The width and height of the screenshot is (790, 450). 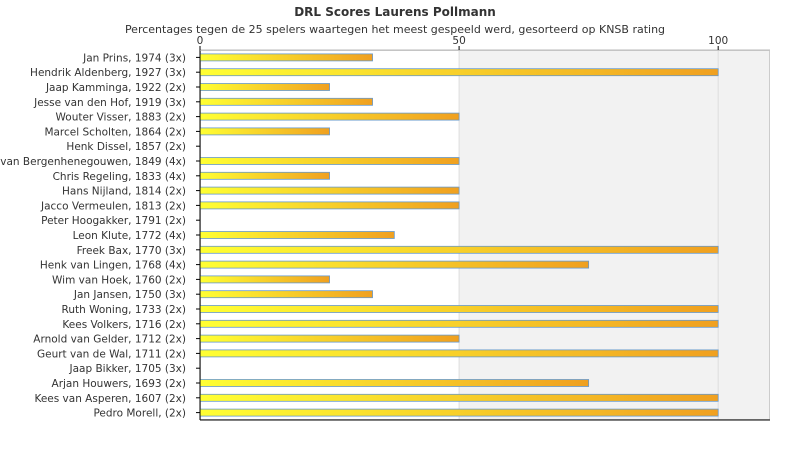 I want to click on category-label: Geurt van de Wal, 1711 (2x), so click(x=111, y=354).